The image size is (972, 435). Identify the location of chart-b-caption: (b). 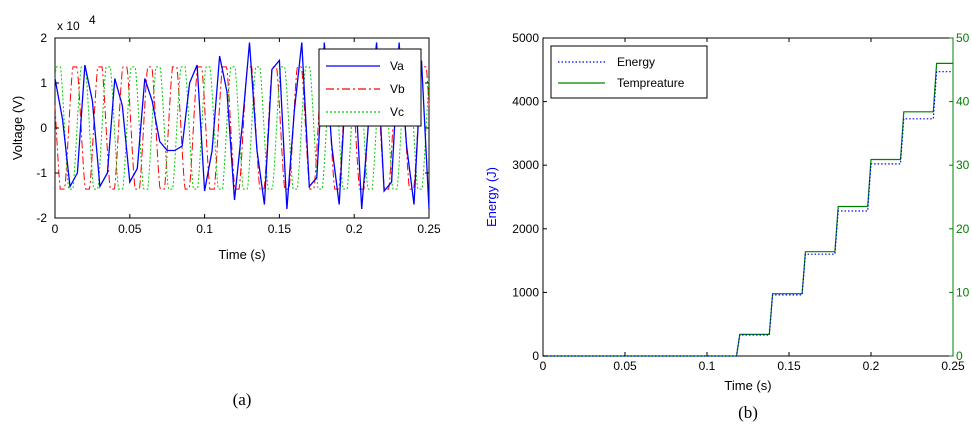
(748, 412).